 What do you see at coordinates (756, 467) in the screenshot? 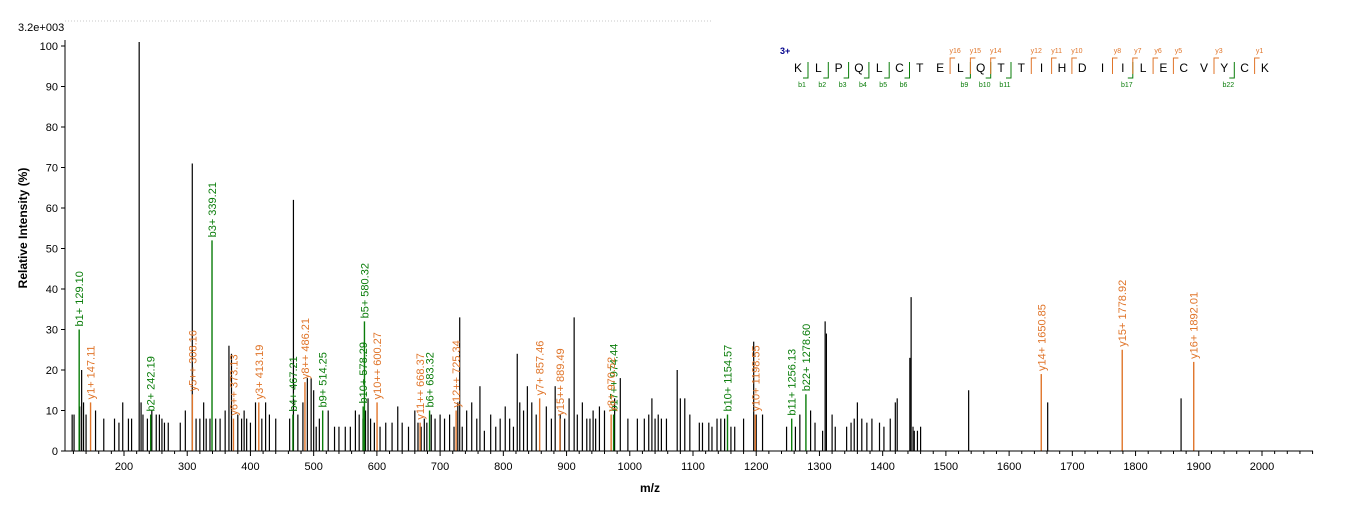
I see `x-tick-label: 1200` at bounding box center [756, 467].